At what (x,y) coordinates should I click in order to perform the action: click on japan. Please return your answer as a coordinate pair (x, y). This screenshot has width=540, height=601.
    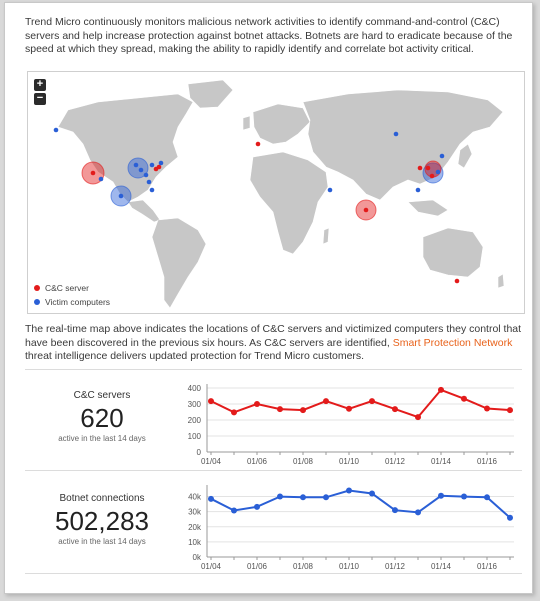
    Looking at the image, I should click on (465, 156).